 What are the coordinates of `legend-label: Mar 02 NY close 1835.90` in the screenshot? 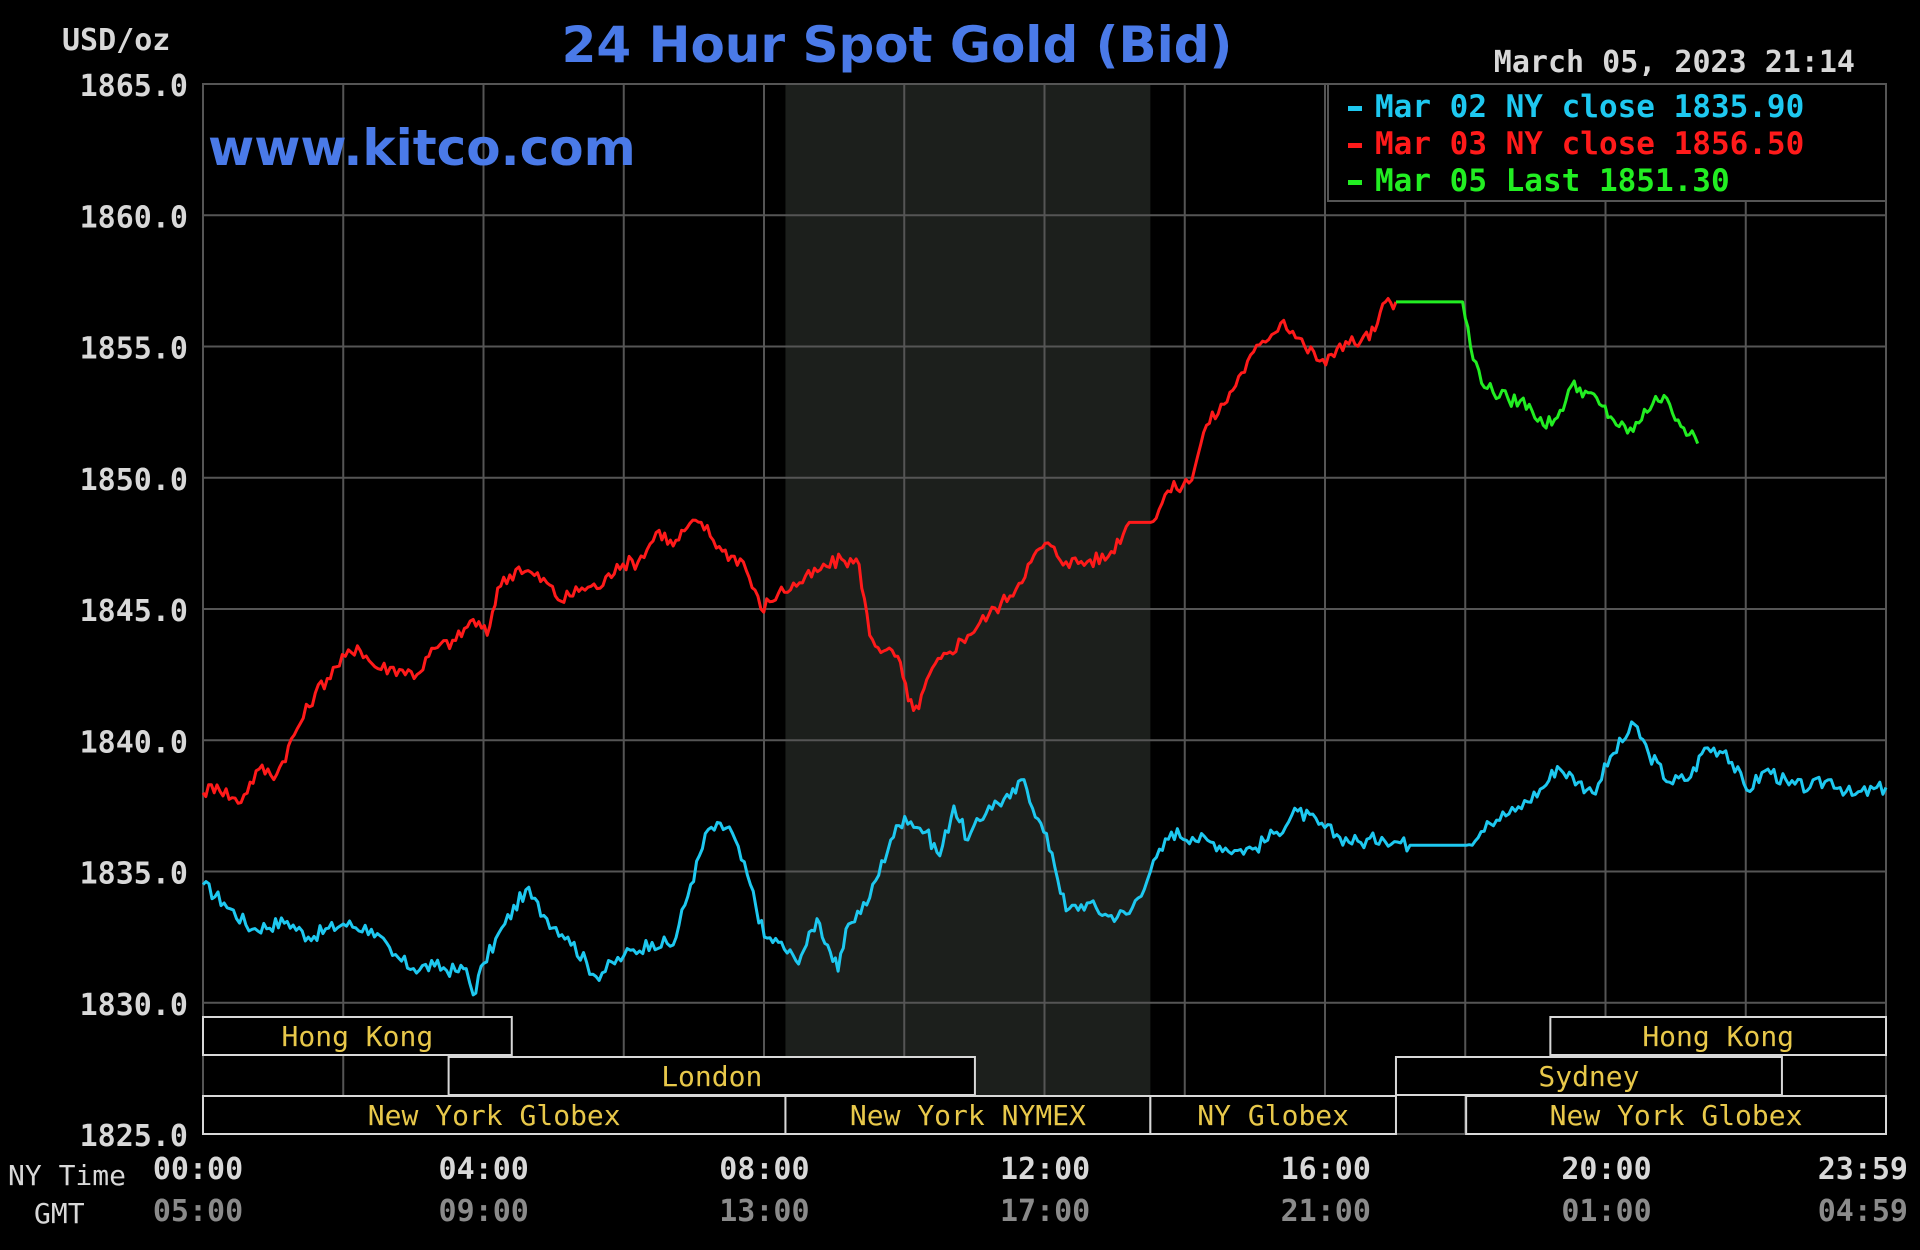 It's located at (1589, 107).